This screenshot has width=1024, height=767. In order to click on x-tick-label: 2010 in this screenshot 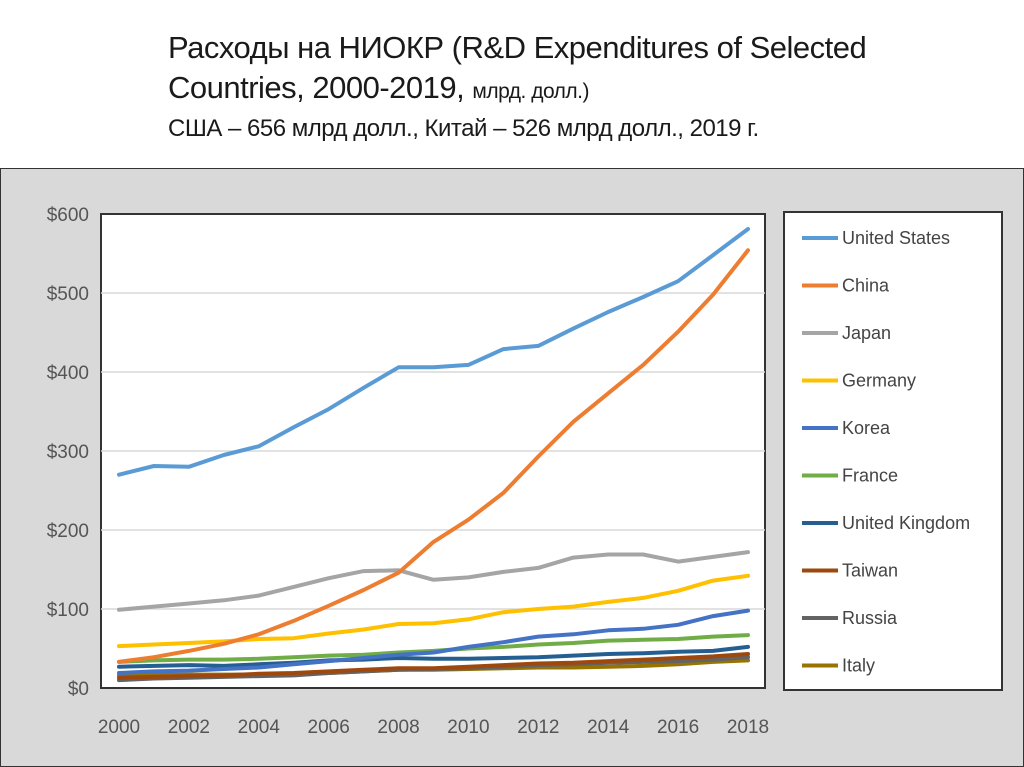, I will do `click(468, 727)`.